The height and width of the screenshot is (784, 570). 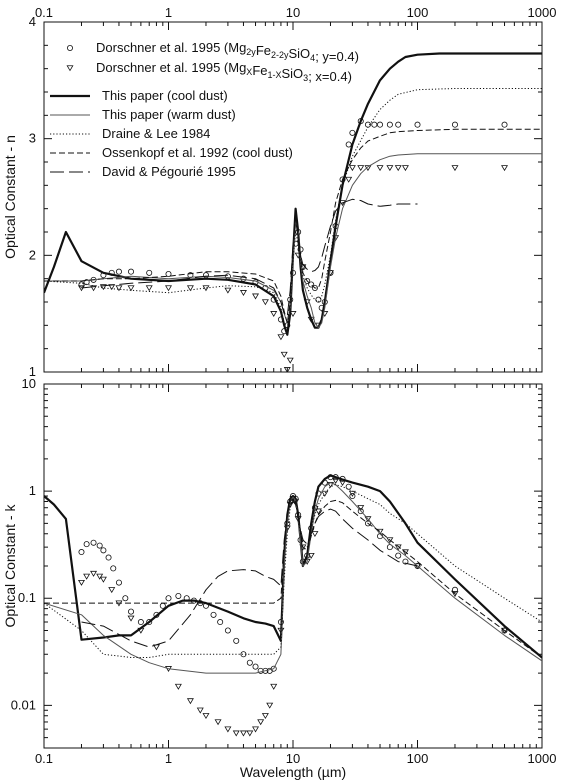 What do you see at coordinates (168, 12) in the screenshot?
I see `x-tick-label: 1` at bounding box center [168, 12].